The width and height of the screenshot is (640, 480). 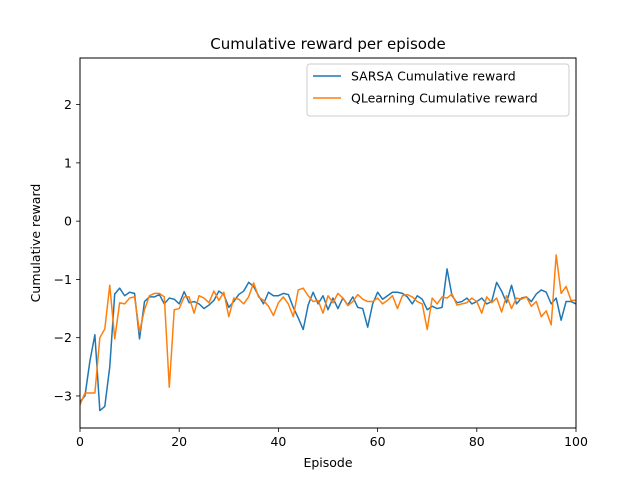 I want to click on x-tick-label: 0, so click(x=80, y=441).